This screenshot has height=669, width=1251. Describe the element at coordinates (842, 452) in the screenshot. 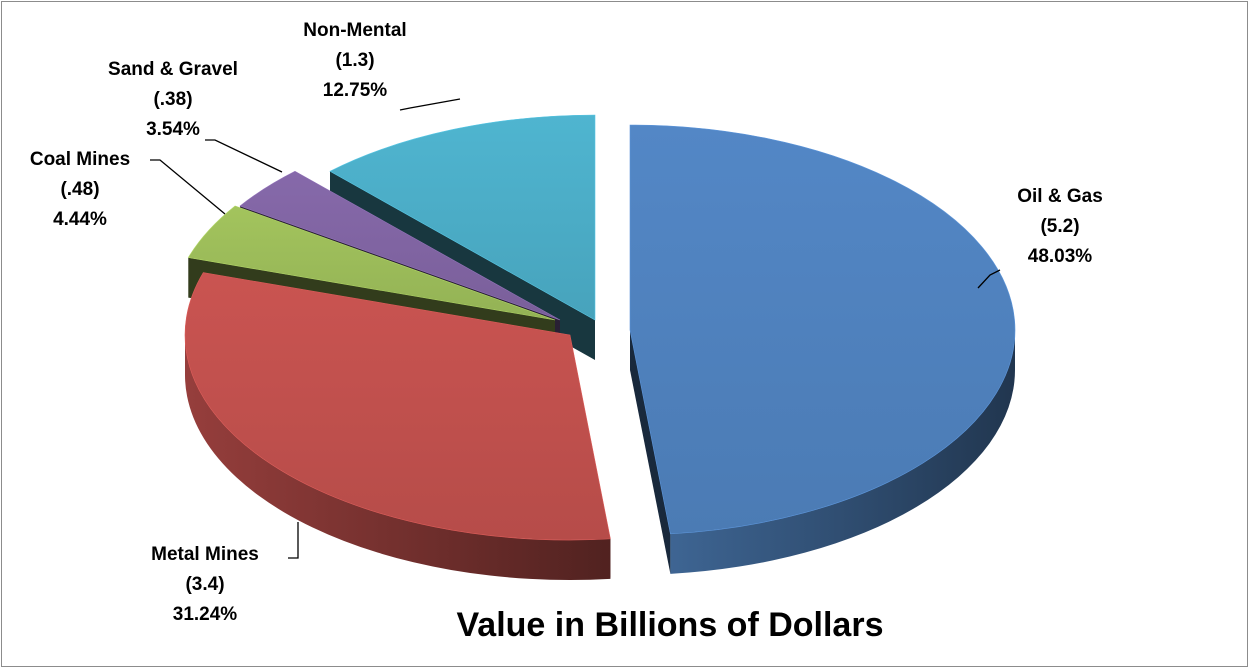

I see `pie-slice-side-oil-gas` at that location.